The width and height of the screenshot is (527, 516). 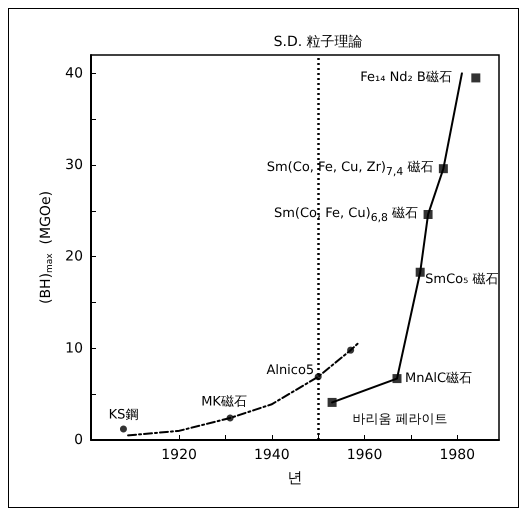 What do you see at coordinates (78, 440) in the screenshot?
I see `y-tick-label: 0` at bounding box center [78, 440].